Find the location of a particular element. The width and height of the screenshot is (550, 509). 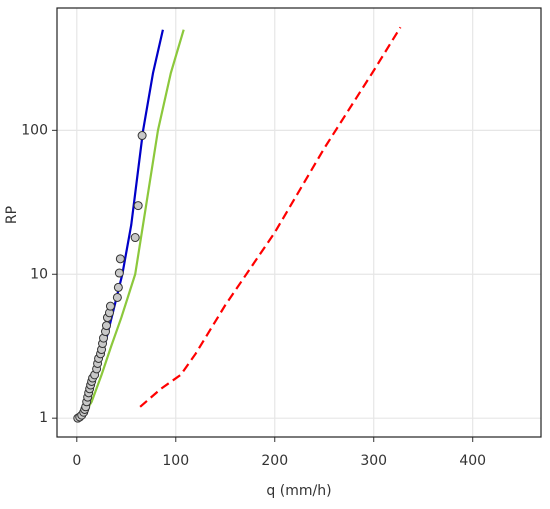

x-tick-label: 200 is located at coordinates (274, 461).